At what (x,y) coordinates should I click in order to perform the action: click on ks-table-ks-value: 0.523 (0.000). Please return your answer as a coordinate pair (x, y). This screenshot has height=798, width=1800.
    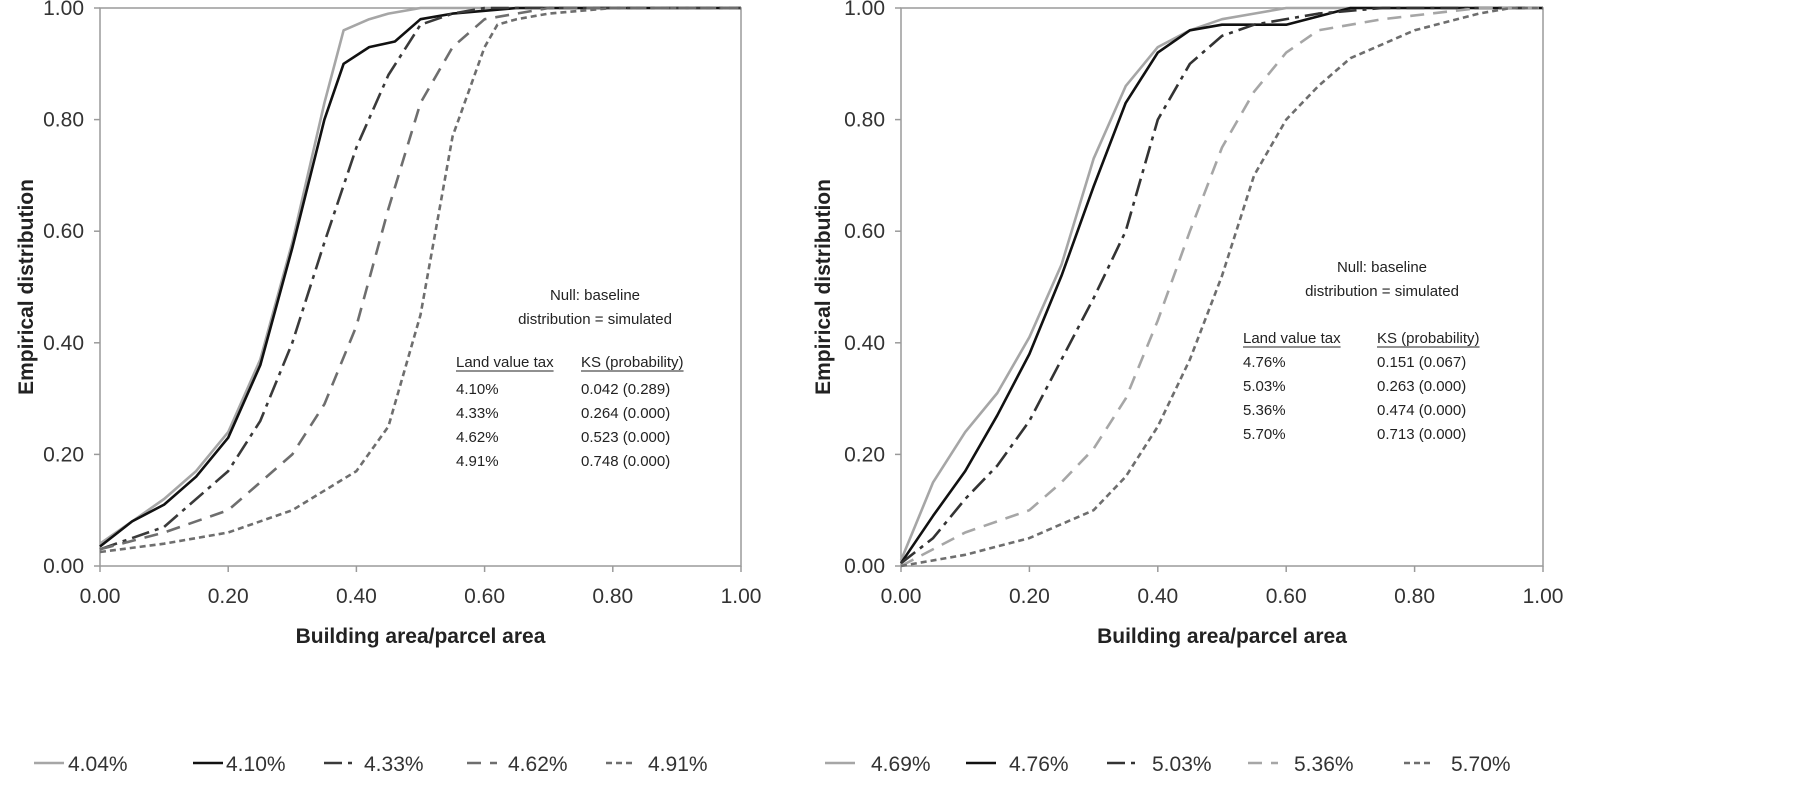
    Looking at the image, I should click on (625, 437).